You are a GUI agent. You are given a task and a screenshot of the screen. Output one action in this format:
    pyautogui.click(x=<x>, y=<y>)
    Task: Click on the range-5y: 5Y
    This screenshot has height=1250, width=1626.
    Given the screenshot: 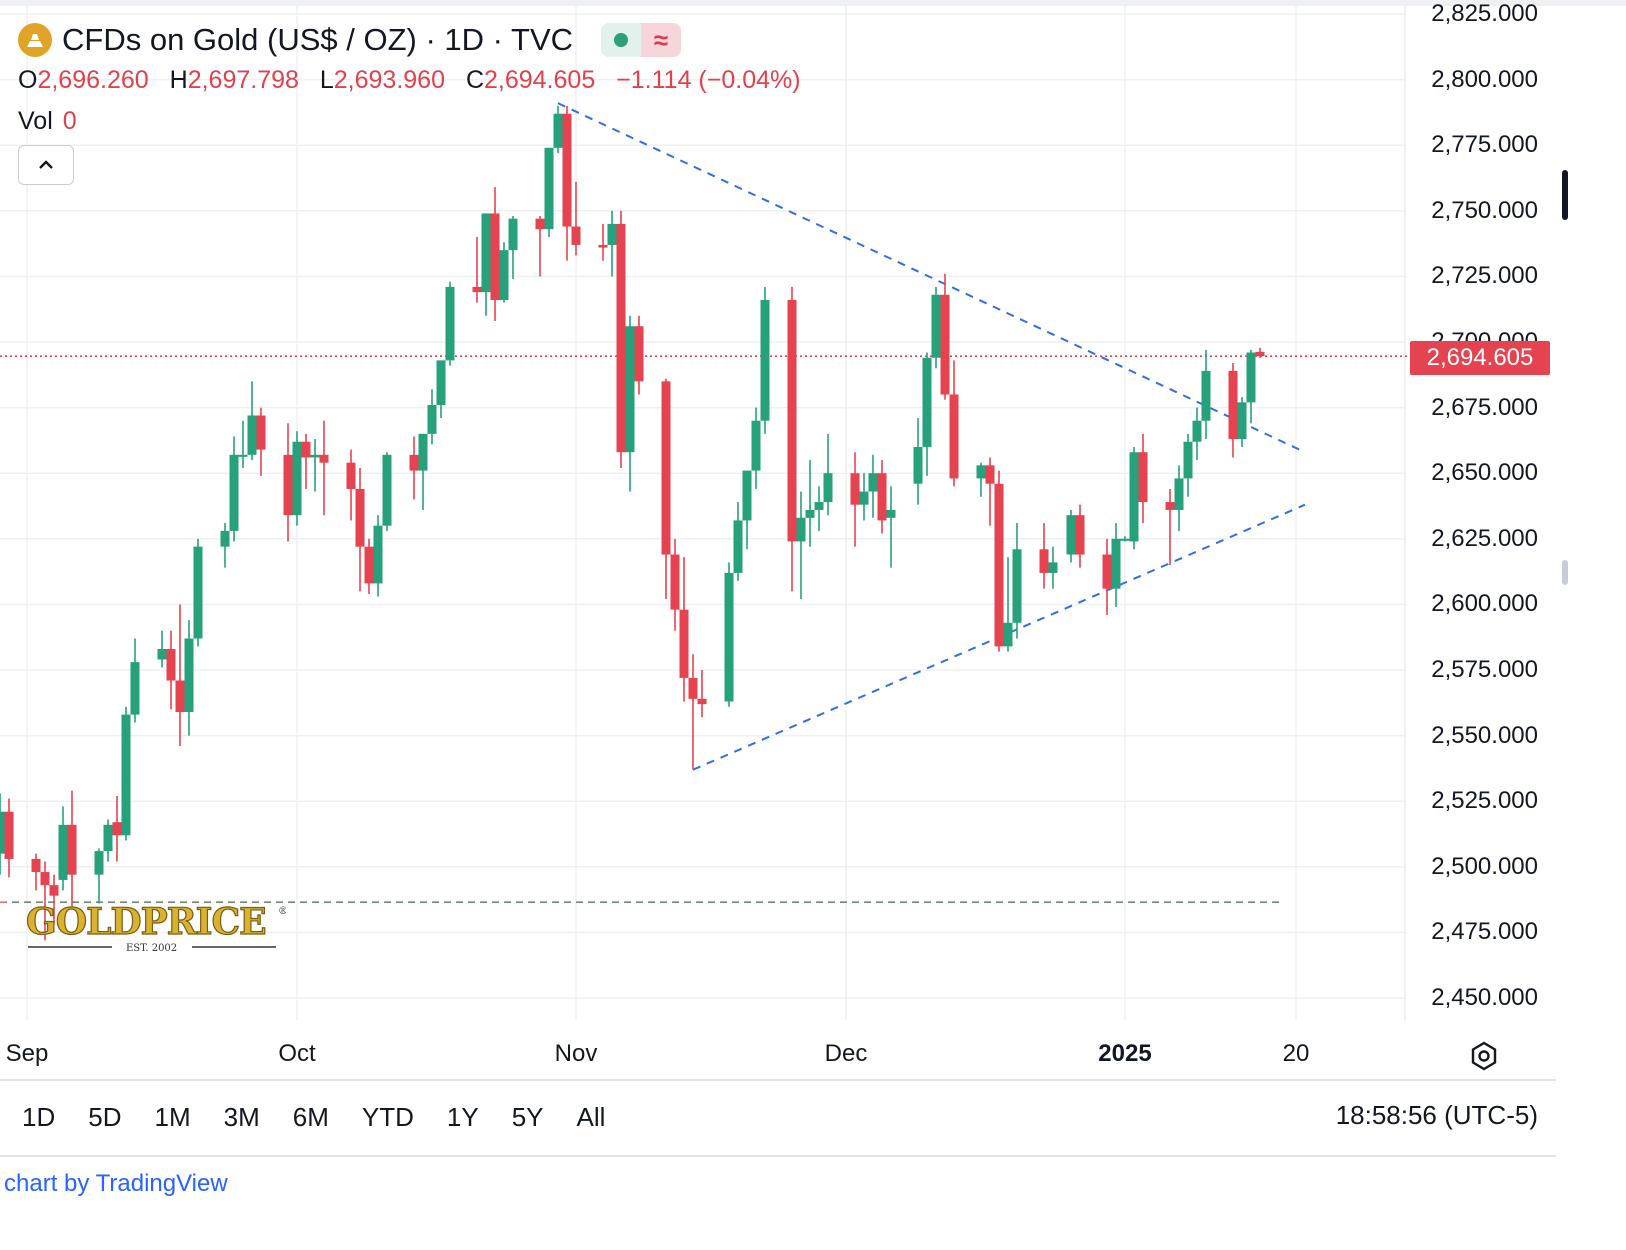 What is the action you would take?
    pyautogui.click(x=527, y=1117)
    